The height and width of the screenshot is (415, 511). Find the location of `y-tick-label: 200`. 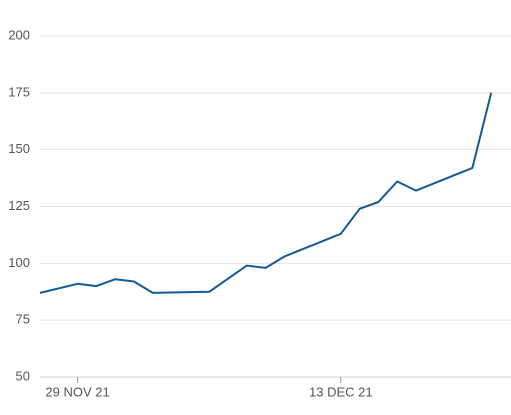

y-tick-label: 200 is located at coordinates (19, 34).